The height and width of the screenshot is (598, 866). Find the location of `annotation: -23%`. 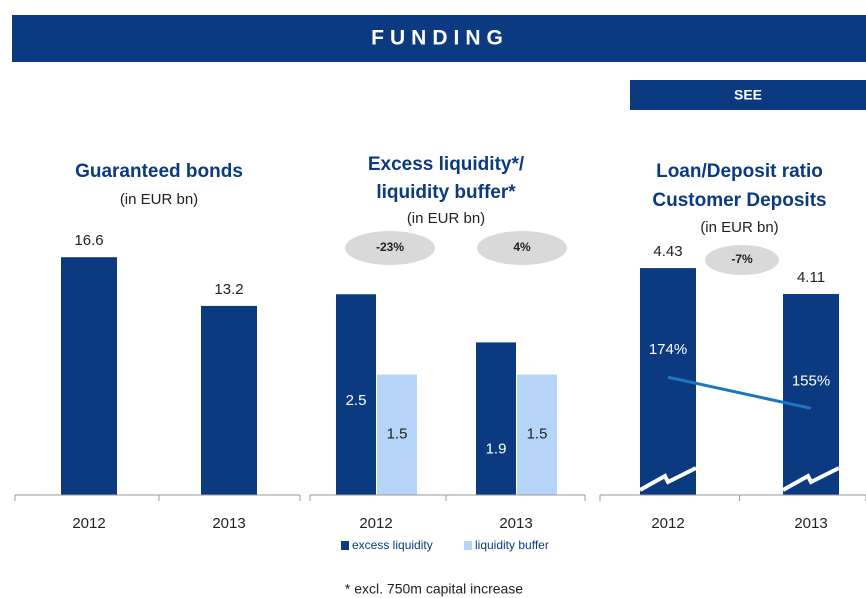

annotation: -23% is located at coordinates (390, 247).